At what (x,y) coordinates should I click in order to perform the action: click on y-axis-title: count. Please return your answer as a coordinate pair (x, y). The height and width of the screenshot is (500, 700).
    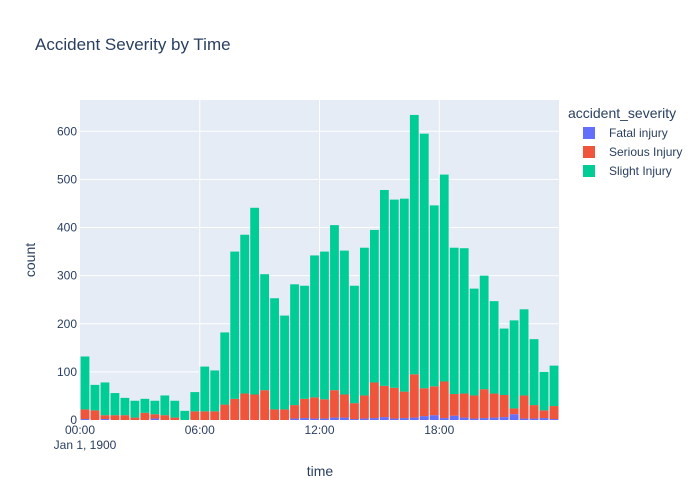
    Looking at the image, I should click on (30, 260).